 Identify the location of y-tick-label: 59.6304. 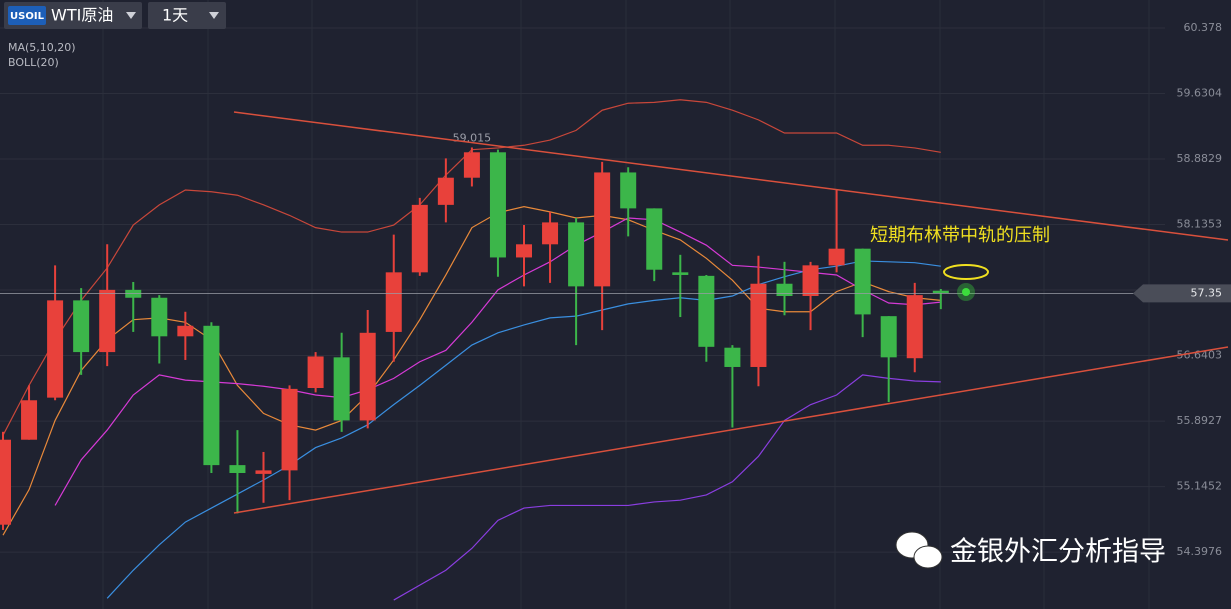
(1200, 93).